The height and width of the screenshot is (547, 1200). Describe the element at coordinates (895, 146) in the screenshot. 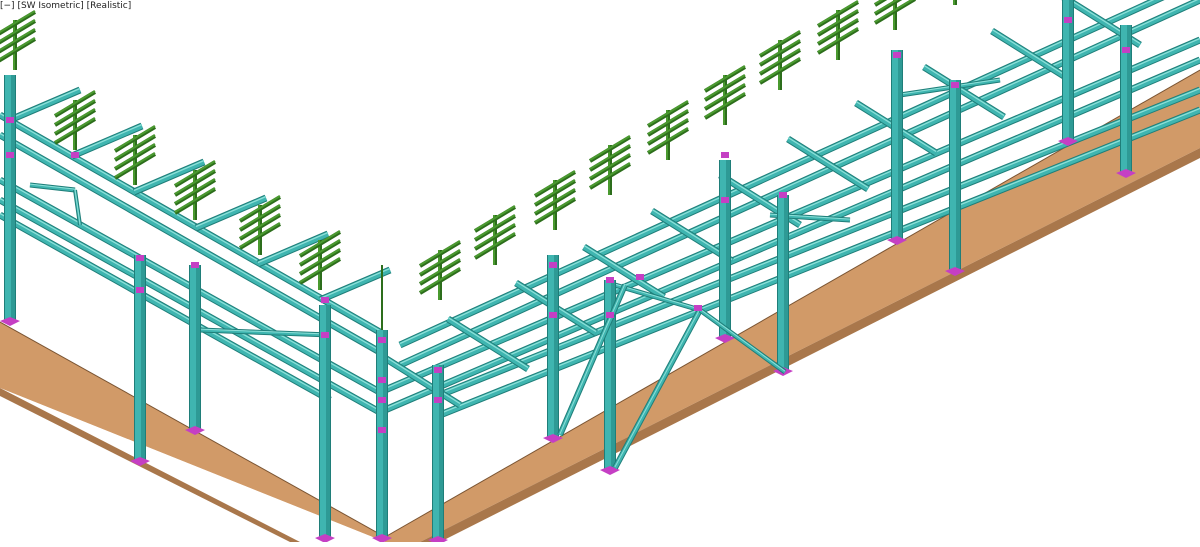

I see `column-10-face` at that location.